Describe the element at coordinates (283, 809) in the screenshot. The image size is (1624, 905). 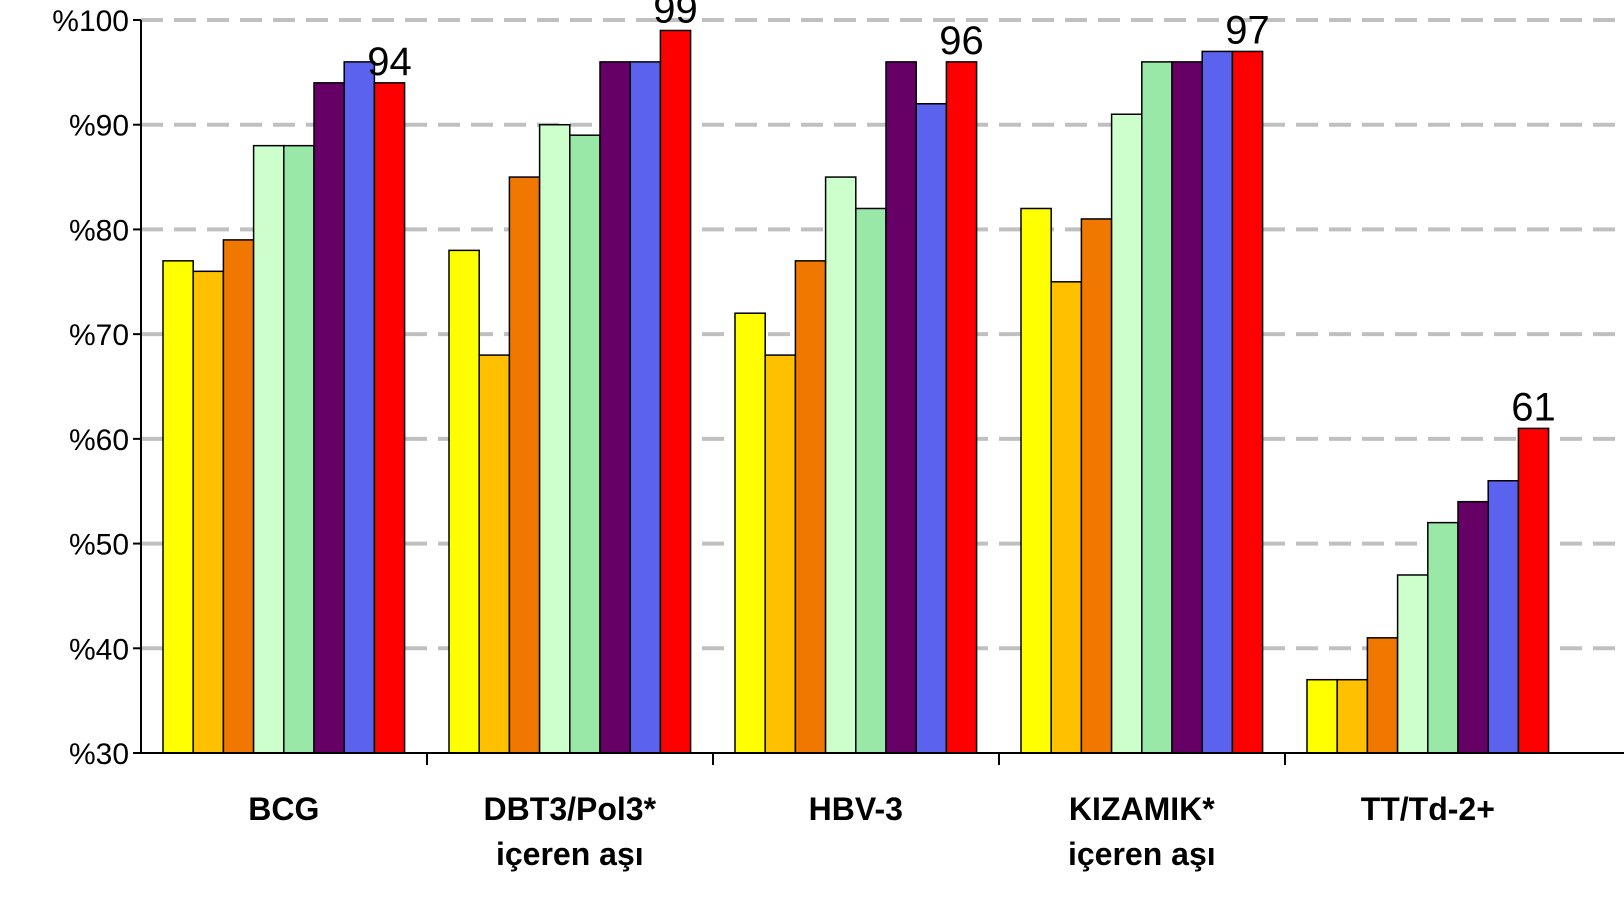
I see `x-category-label: BCG` at that location.